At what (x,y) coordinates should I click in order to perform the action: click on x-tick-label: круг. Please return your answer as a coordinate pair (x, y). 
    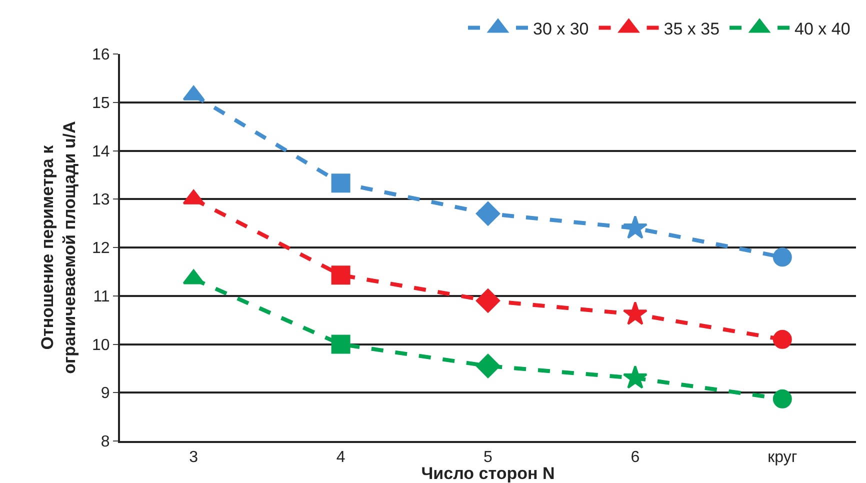
    Looking at the image, I should click on (783, 457).